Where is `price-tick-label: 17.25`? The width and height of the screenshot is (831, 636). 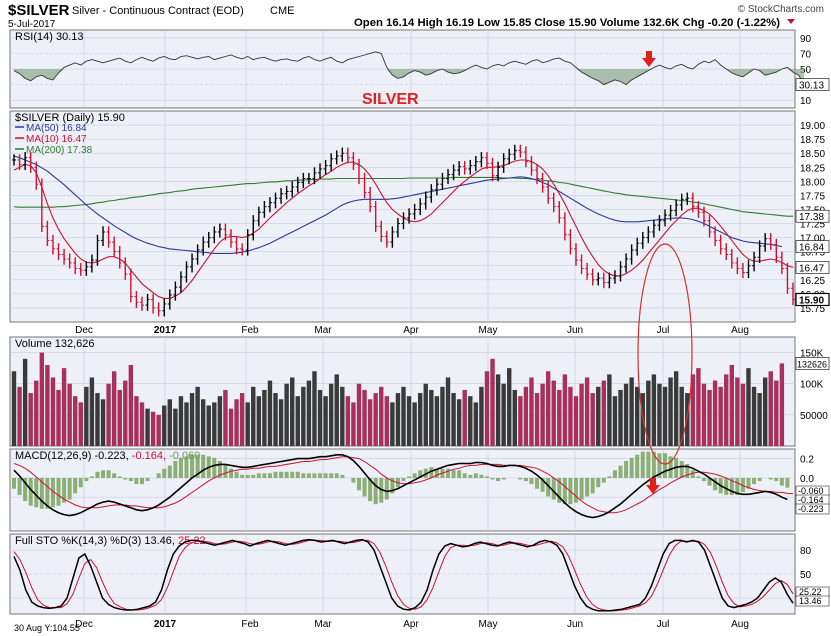 price-tick-label: 17.25 is located at coordinates (812, 225).